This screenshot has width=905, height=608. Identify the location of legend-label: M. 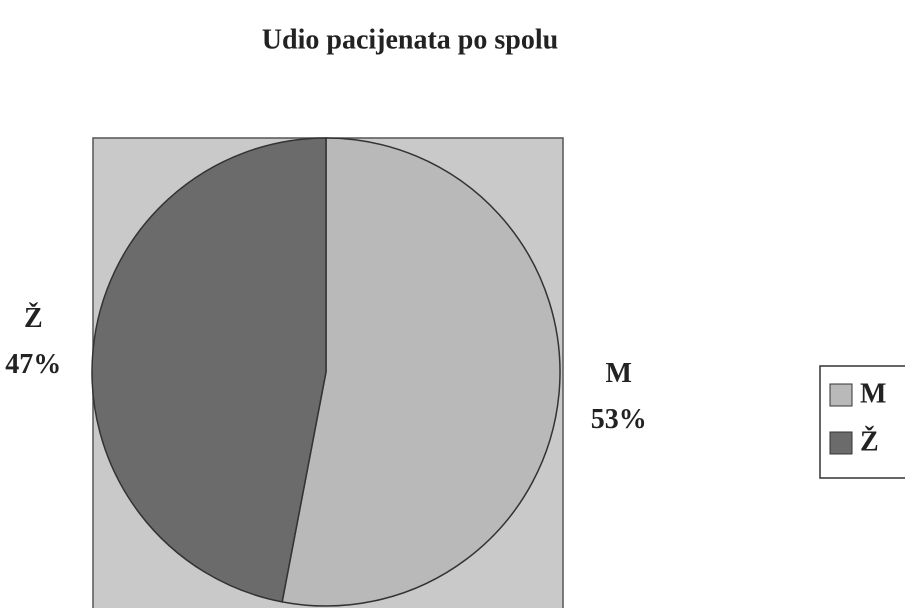
(873, 393).